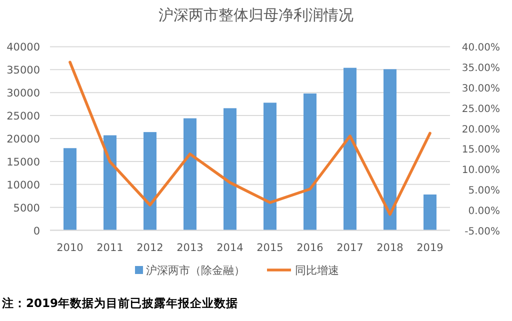 This screenshot has width=512, height=321. What do you see at coordinates (481, 170) in the screenshot?
I see `y2-tick-label: 10.00%` at bounding box center [481, 170].